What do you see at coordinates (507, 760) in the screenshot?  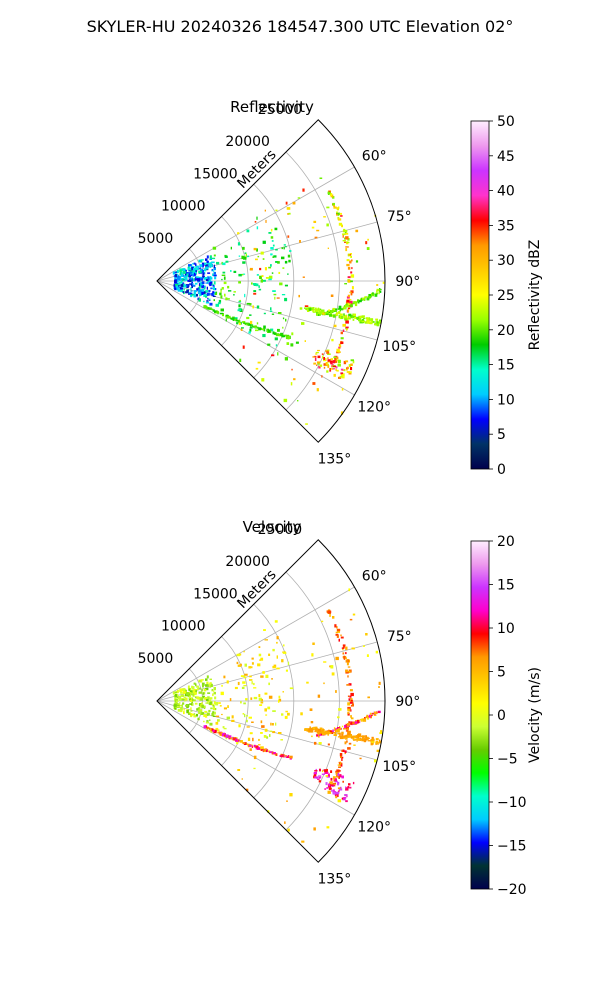 I see `colorbar-tick-label: −5` at bounding box center [507, 760].